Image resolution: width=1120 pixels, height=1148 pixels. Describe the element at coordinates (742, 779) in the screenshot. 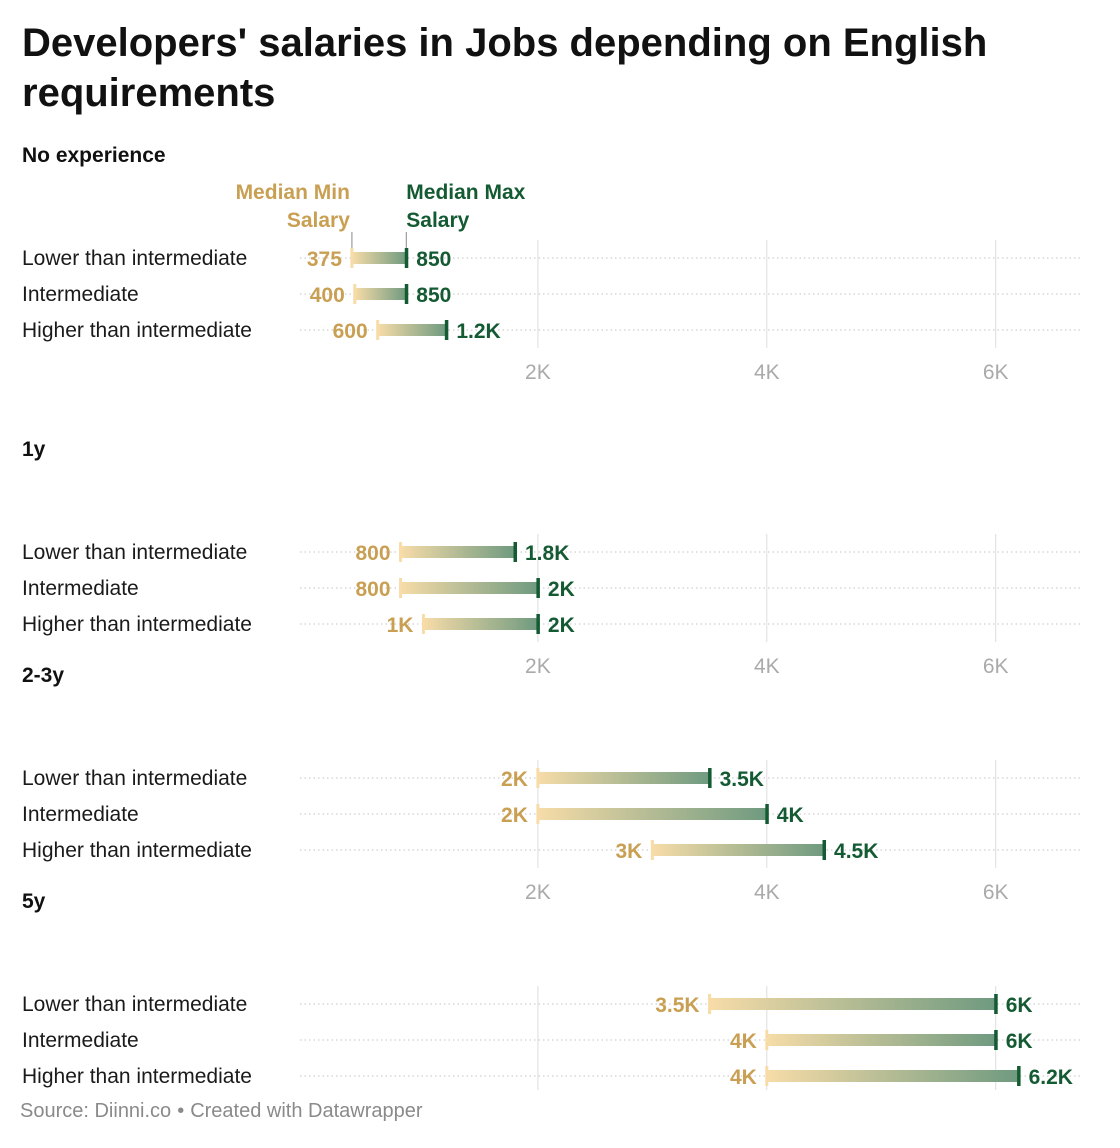

I see `max-value-label: 3.5K` at that location.